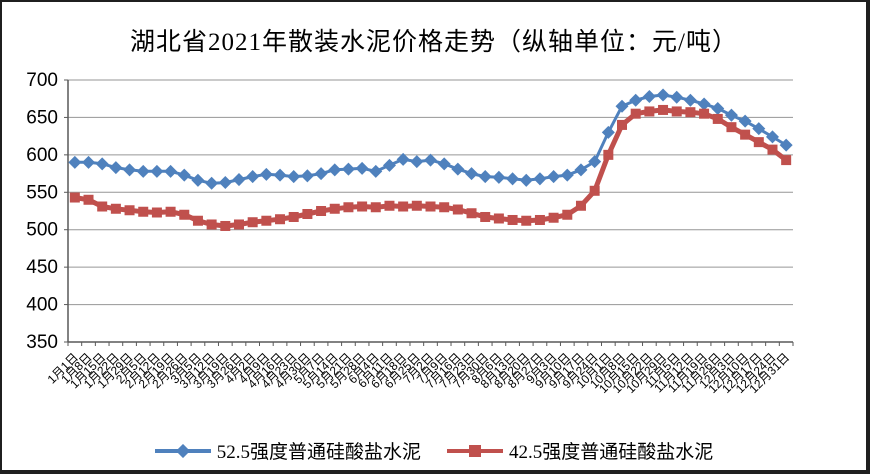 The width and height of the screenshot is (872, 476). I want to click on legend-item-52-5: 52.5强度普通硅酸盐水泥, so click(287, 450).